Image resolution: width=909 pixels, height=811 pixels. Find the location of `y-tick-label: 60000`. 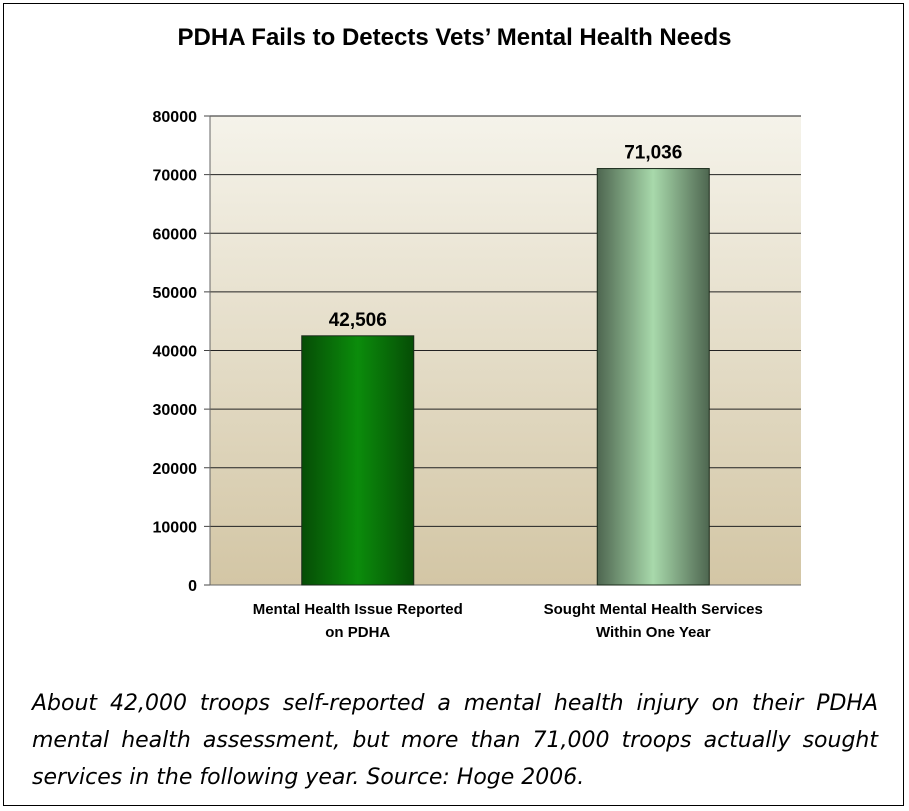

y-tick-label: 60000 is located at coordinates (175, 234).